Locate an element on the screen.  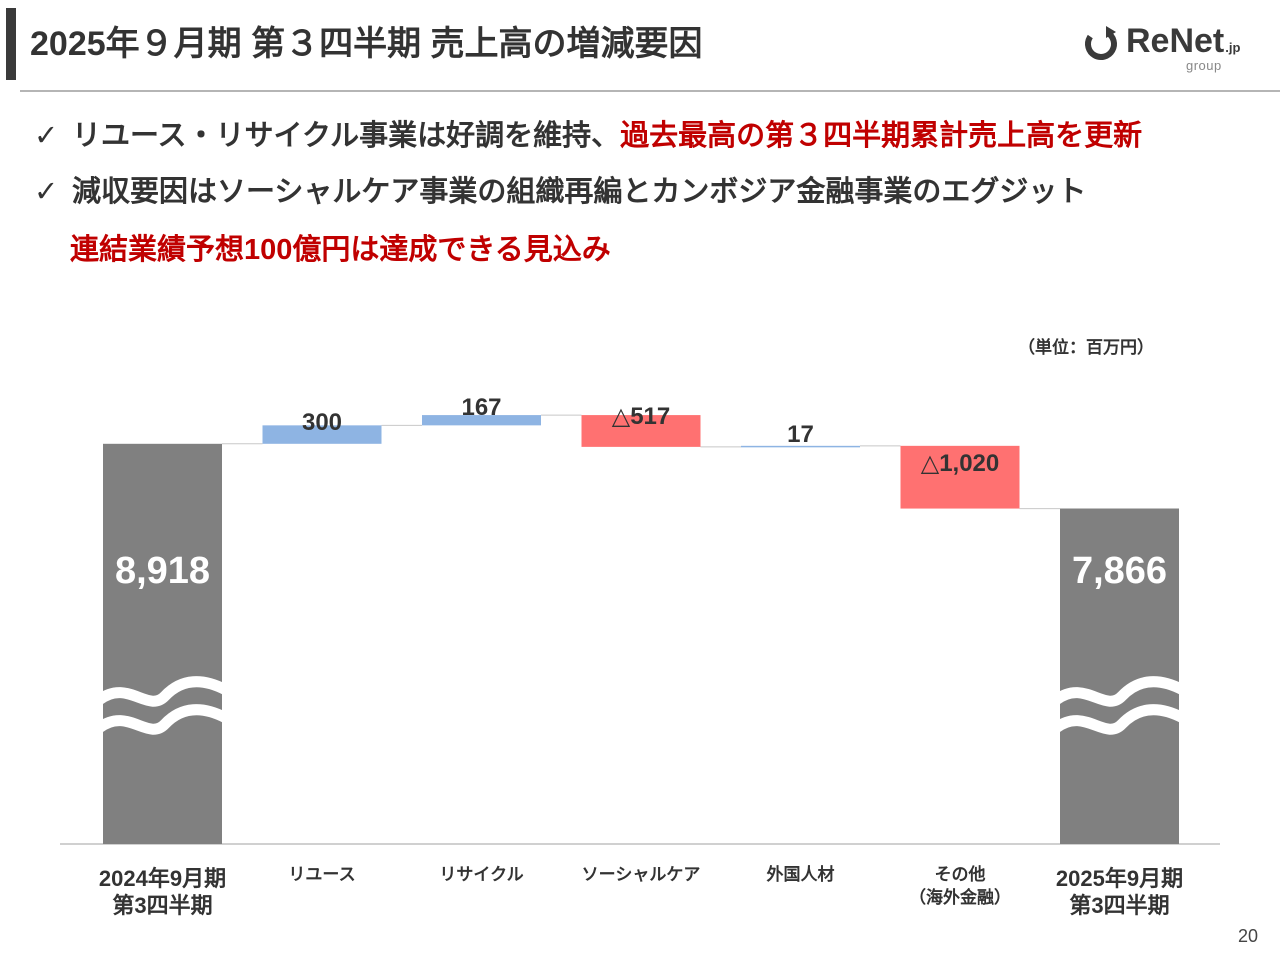
category-label-2: リサイクル is located at coordinates (481, 874).